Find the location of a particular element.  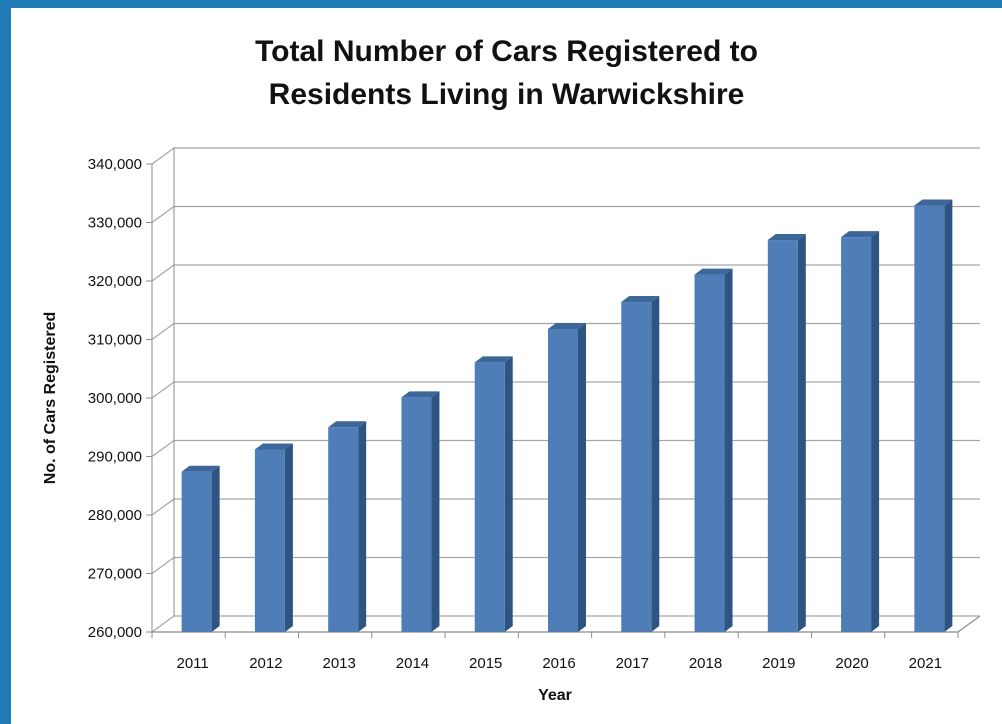

chart-title-line-1: Total Number of Cars Registered to is located at coordinates (506, 51).